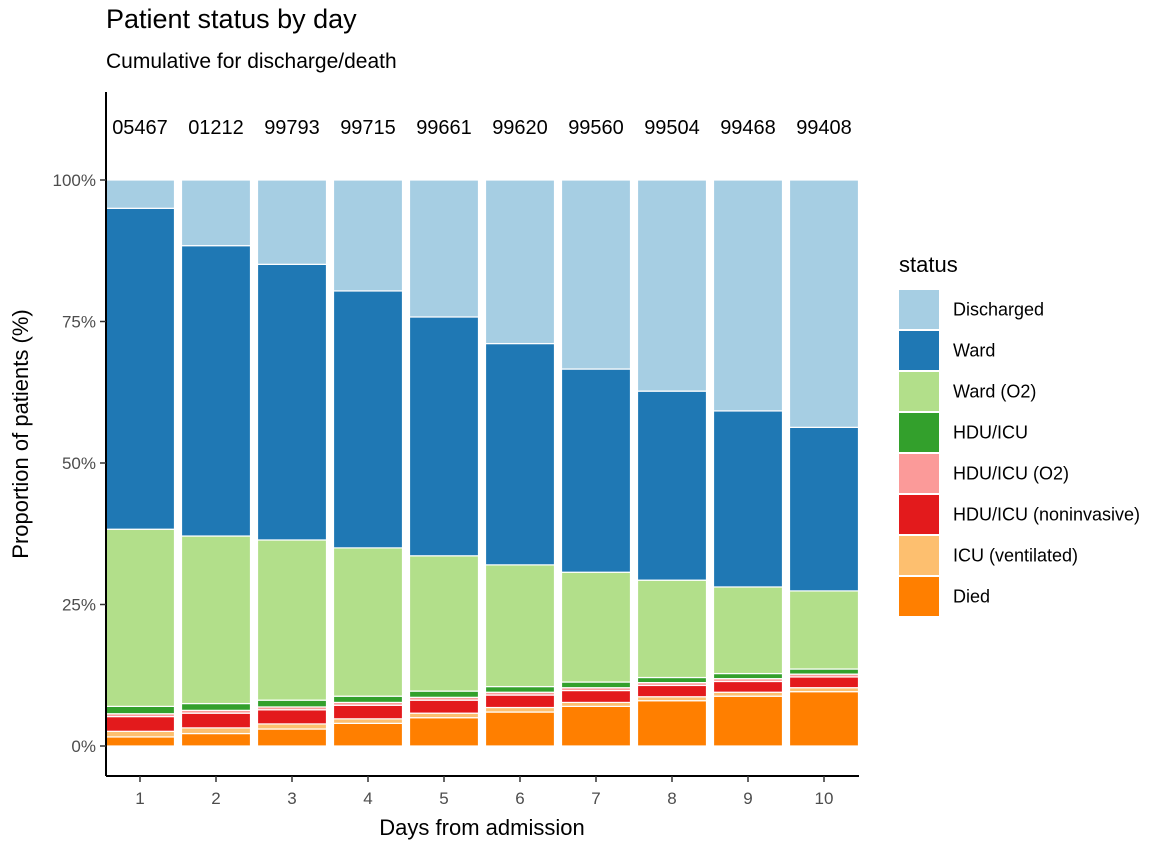 The image size is (1175, 842). What do you see at coordinates (919, 432) in the screenshot?
I see `legend-key-hdu-icu` at bounding box center [919, 432].